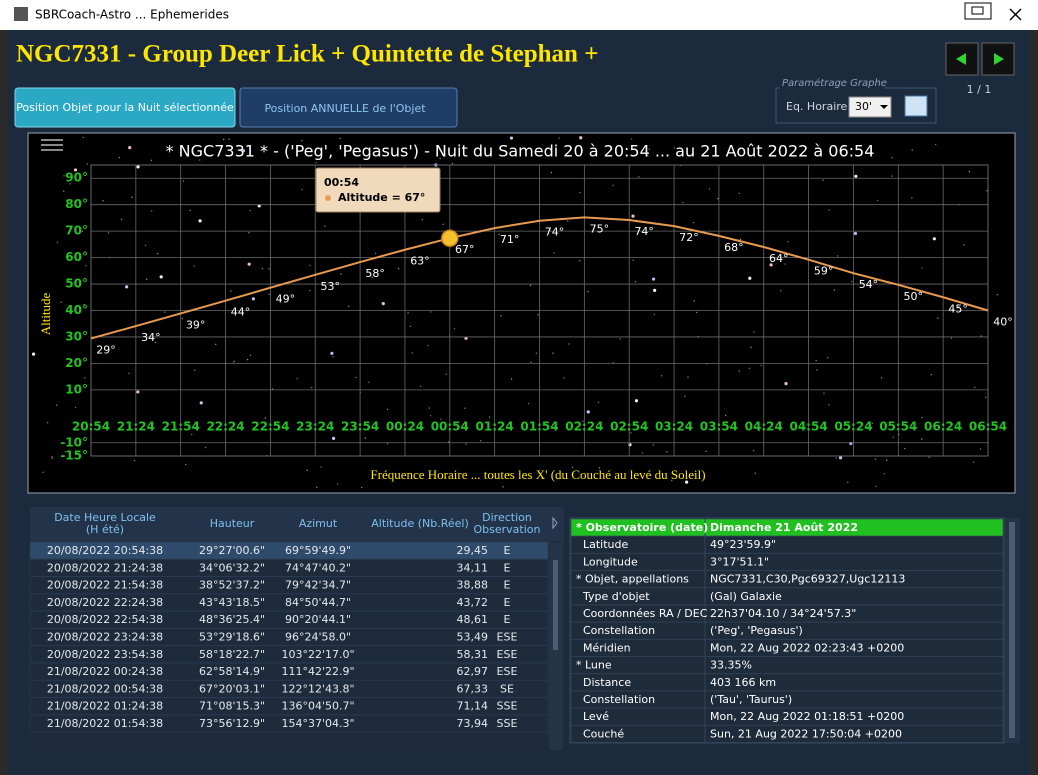 The image size is (1038, 775). Describe the element at coordinates (507, 550) in the screenshot. I see `table-cell: E` at that location.